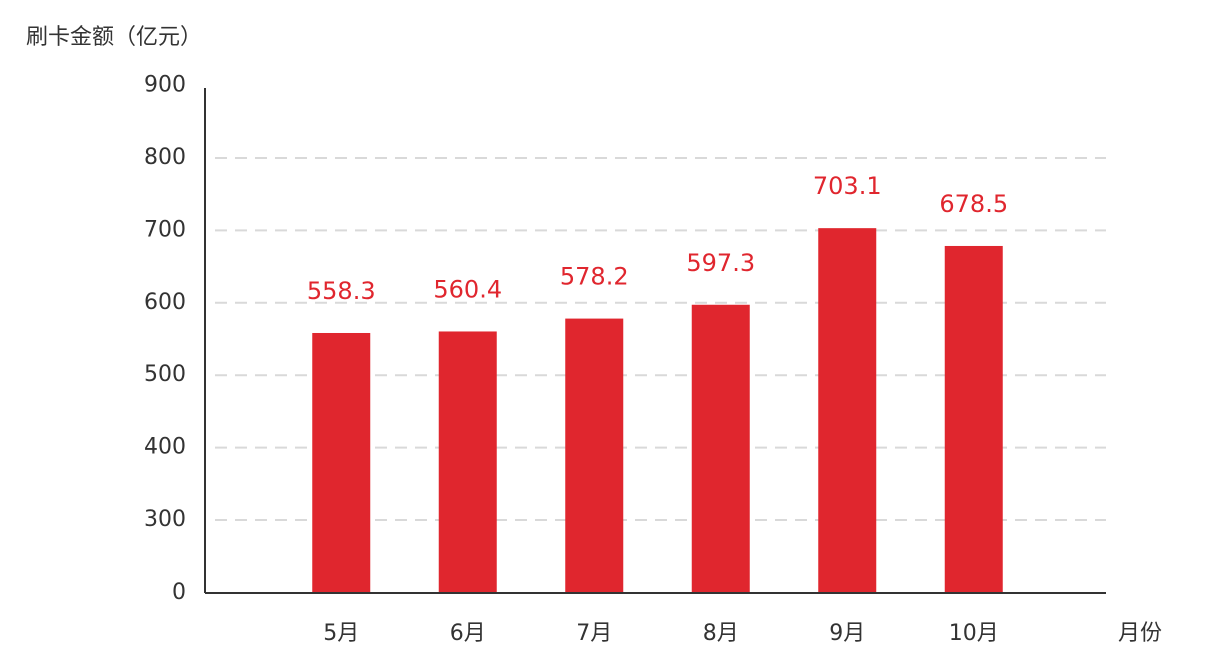 The height and width of the screenshot is (668, 1226). I want to click on x-tick-label: 10月, so click(974, 633).